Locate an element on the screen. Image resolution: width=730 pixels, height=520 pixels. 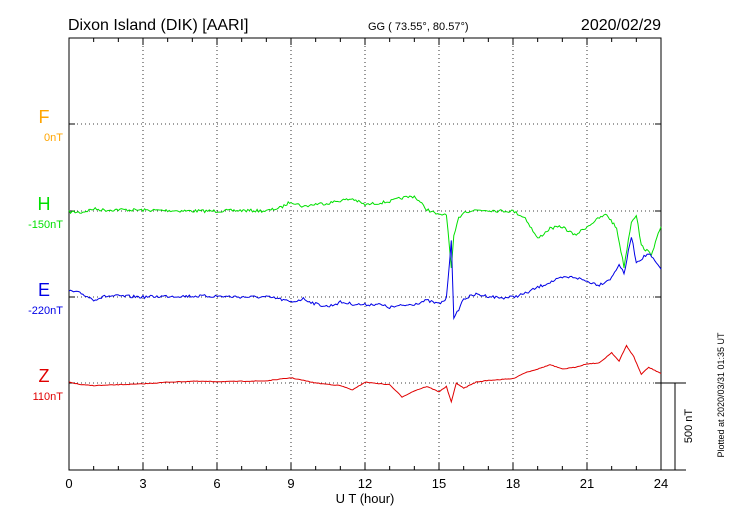
trace-z is located at coordinates (365, 374).